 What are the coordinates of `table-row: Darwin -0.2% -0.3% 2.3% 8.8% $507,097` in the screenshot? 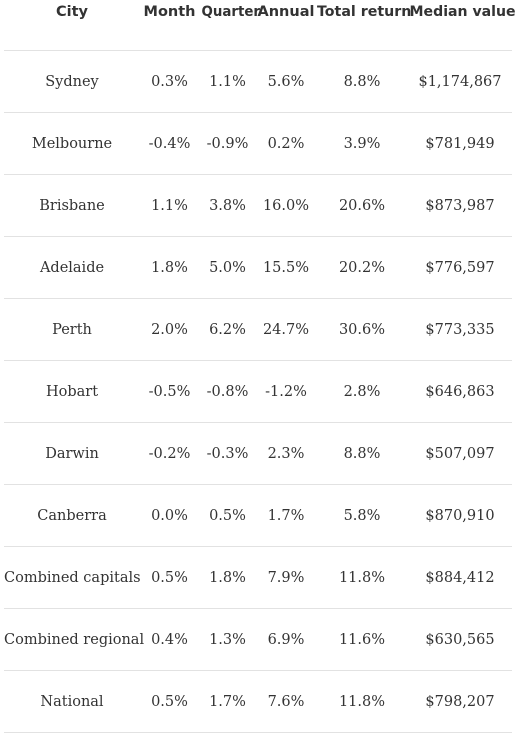 It's located at (258, 453).